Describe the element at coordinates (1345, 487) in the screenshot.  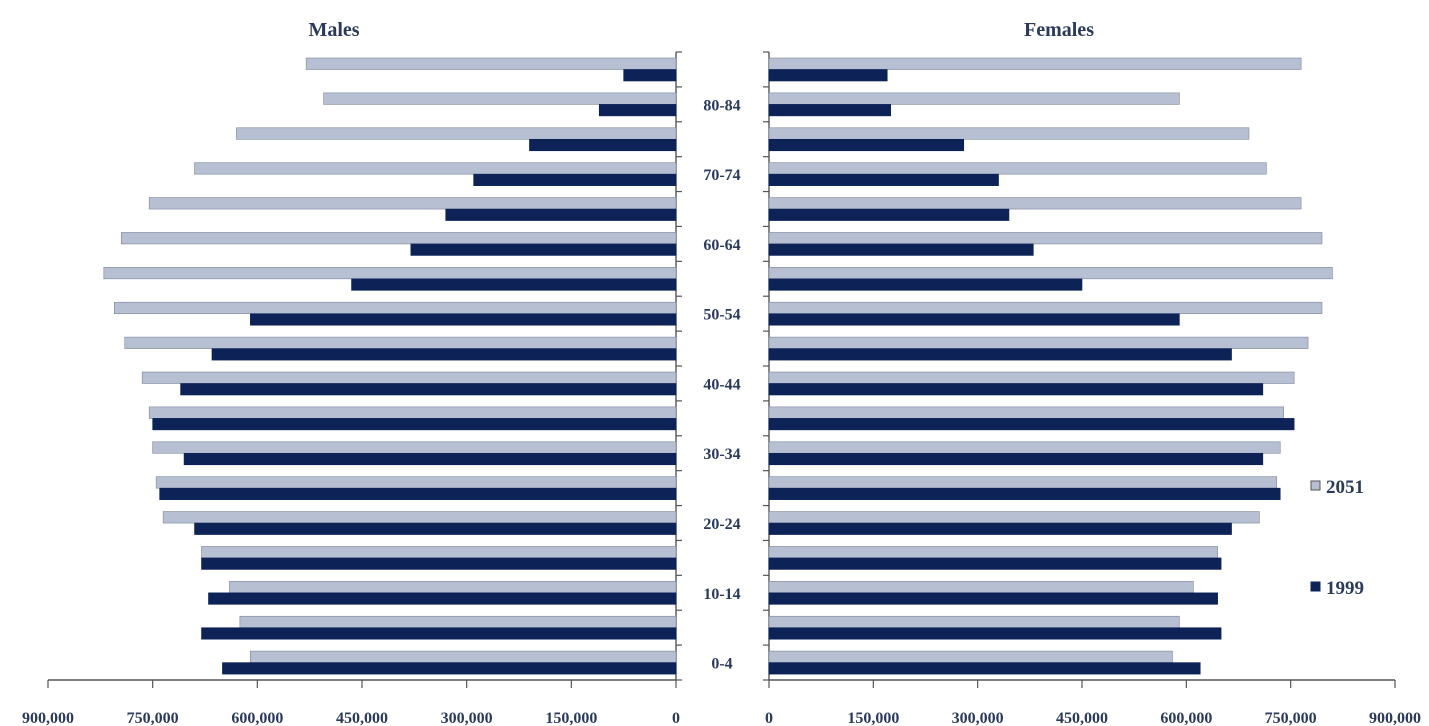
I see `legend-label-2051: 2051` at that location.